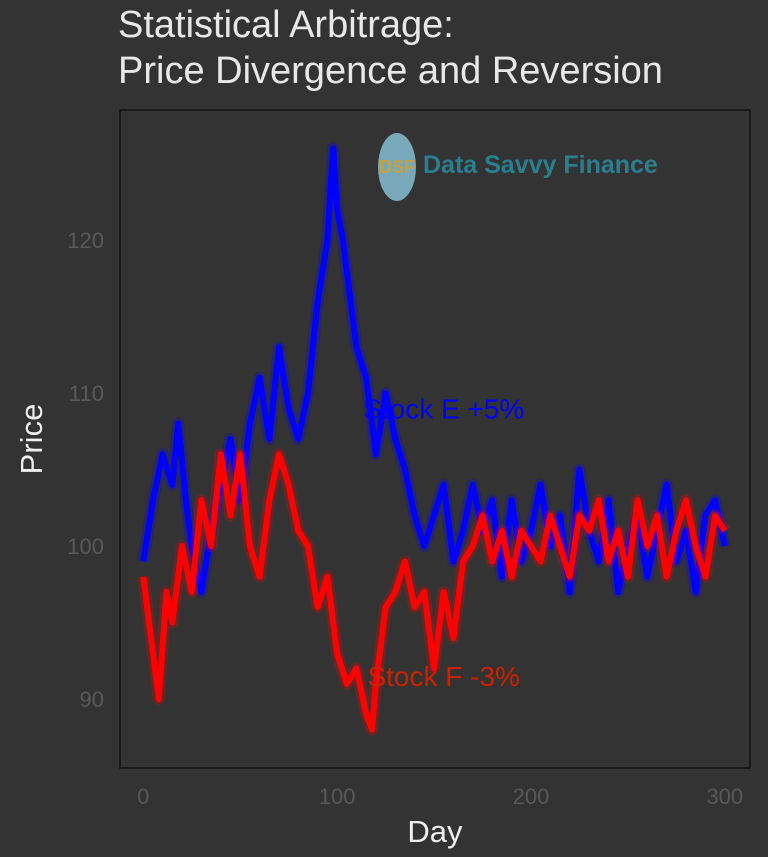 The width and height of the screenshot is (768, 857). What do you see at coordinates (435, 831) in the screenshot?
I see `x-axis-title: Day` at bounding box center [435, 831].